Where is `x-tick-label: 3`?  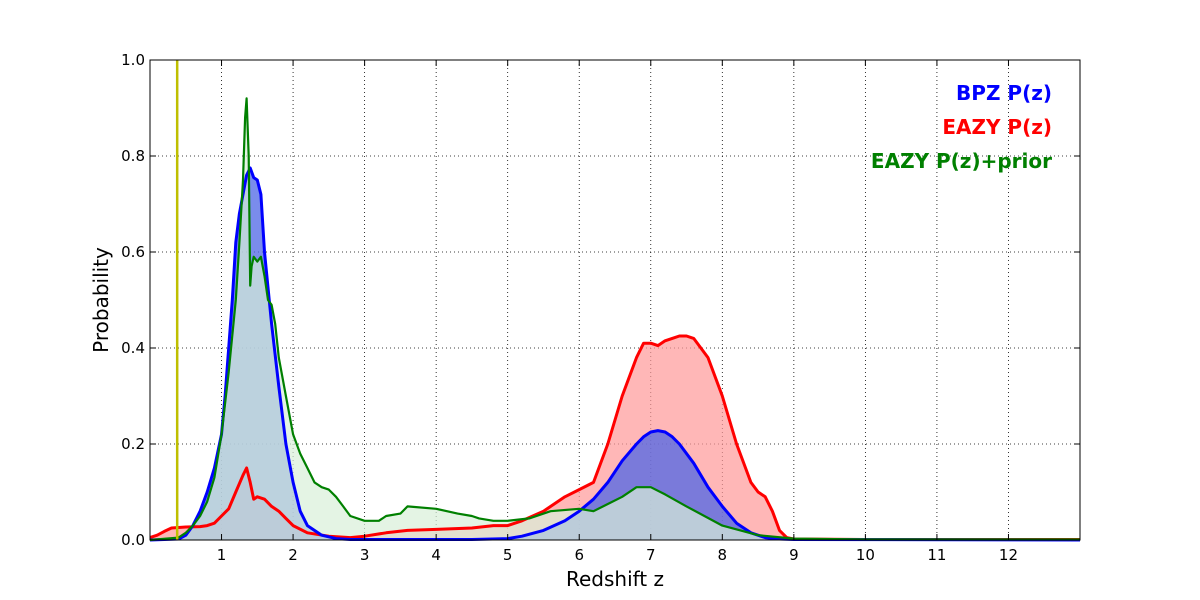
x-tick-label: 3 is located at coordinates (365, 555).